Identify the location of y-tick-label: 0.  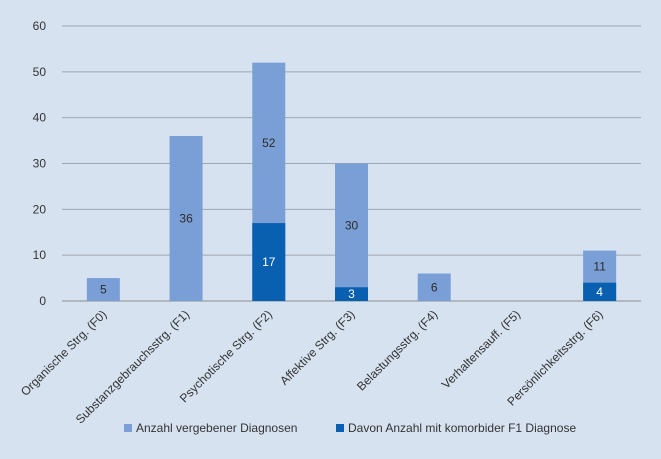
(42, 301).